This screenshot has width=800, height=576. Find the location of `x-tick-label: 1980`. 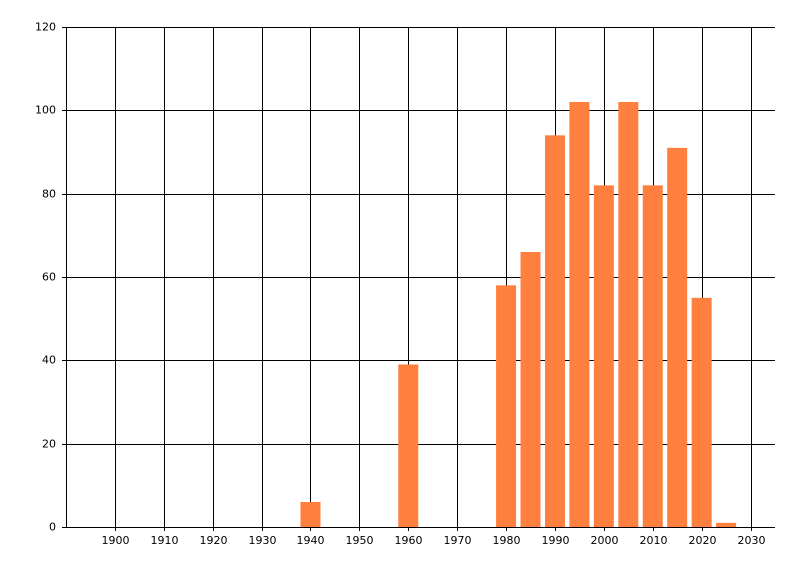

x-tick-label: 1980 is located at coordinates (507, 540).